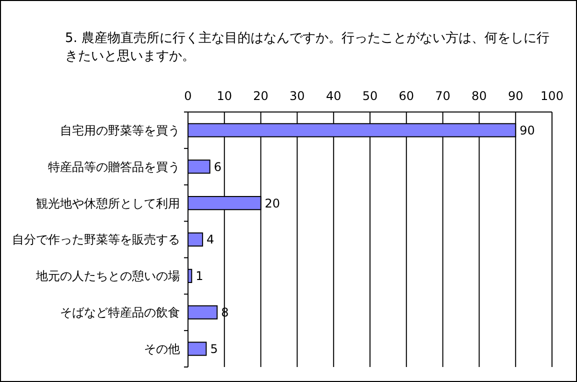 Image resolution: width=577 pixels, height=382 pixels. I want to click on data-label: 4, so click(210, 239).